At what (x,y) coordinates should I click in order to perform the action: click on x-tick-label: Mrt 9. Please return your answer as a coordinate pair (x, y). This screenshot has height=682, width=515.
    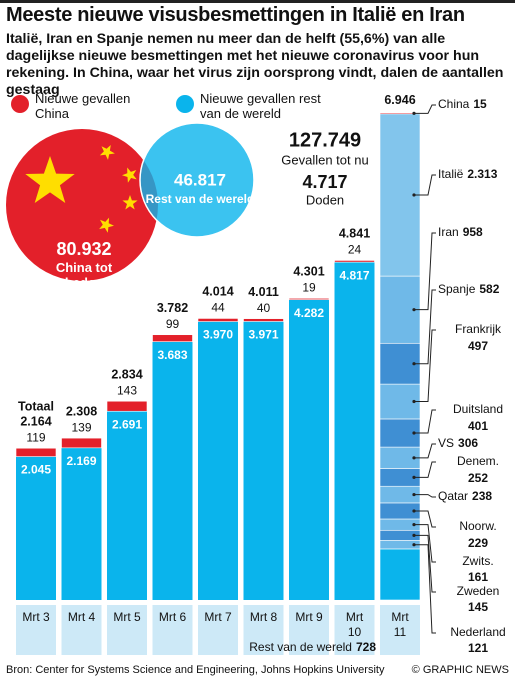
    Looking at the image, I should click on (309, 617).